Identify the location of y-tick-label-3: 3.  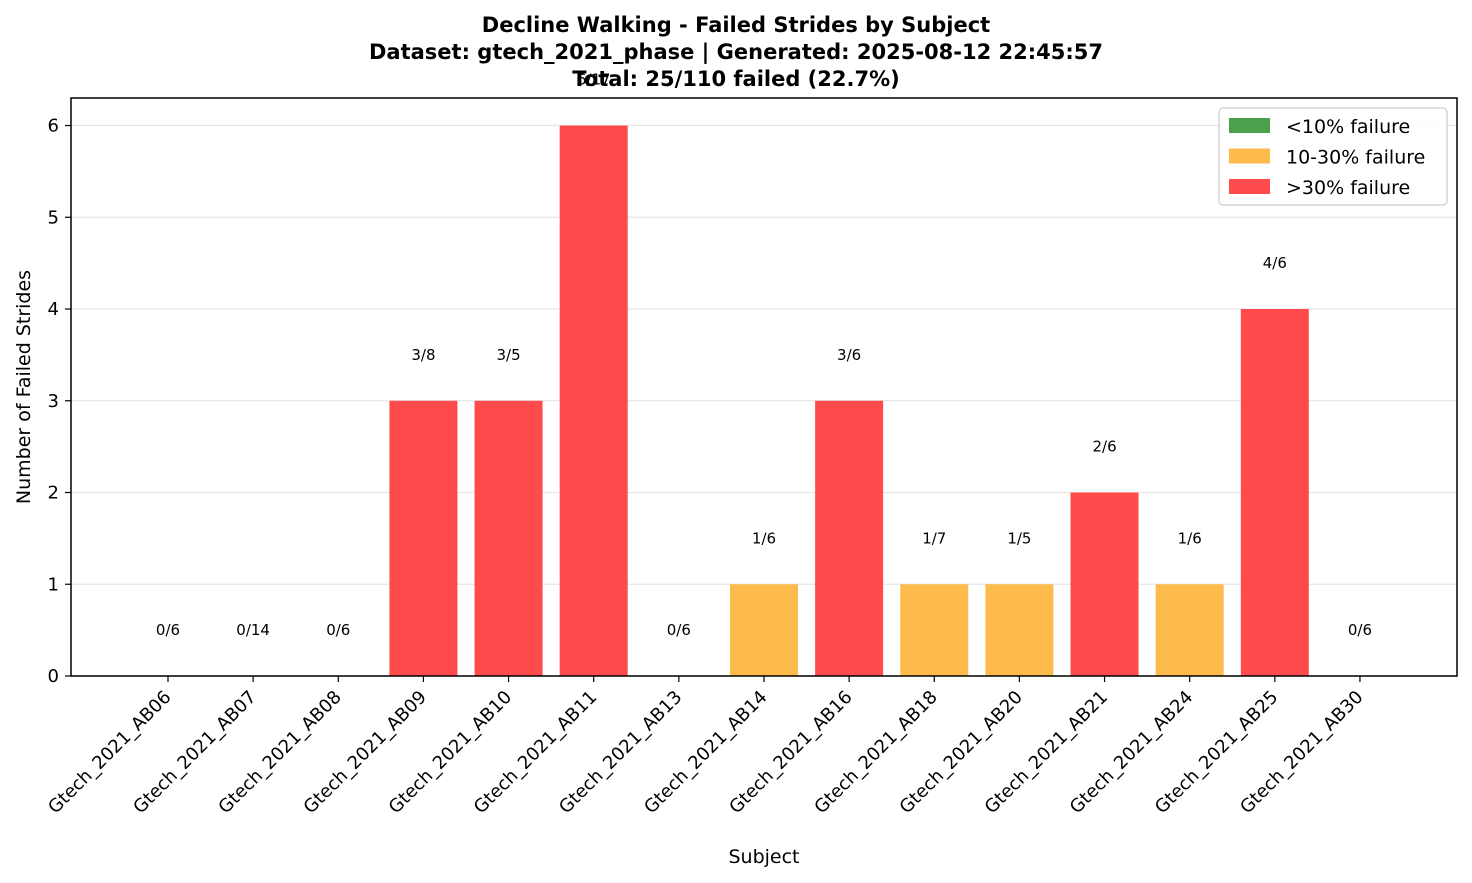
(53, 401).